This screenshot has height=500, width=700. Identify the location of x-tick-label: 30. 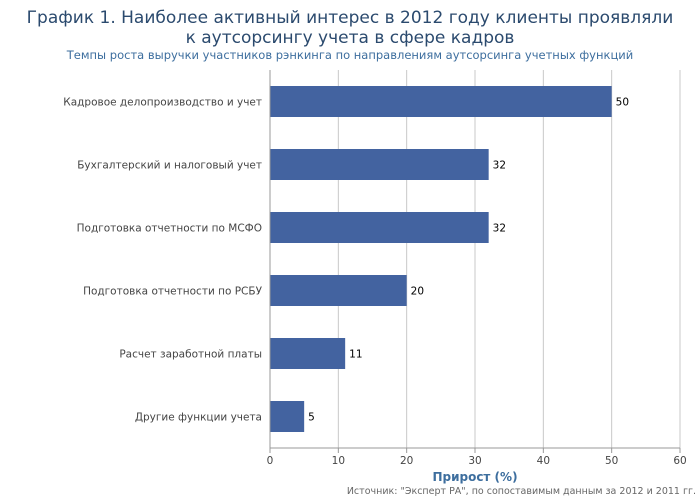
(474, 461).